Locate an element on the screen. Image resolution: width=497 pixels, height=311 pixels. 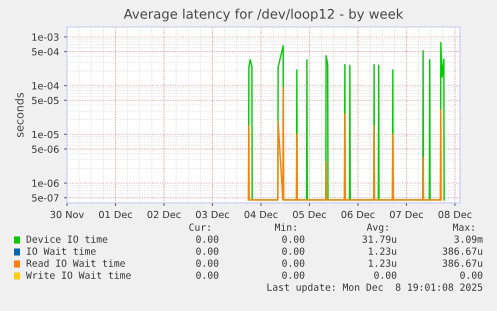
text: Cur: is located at coordinates (199, 227).